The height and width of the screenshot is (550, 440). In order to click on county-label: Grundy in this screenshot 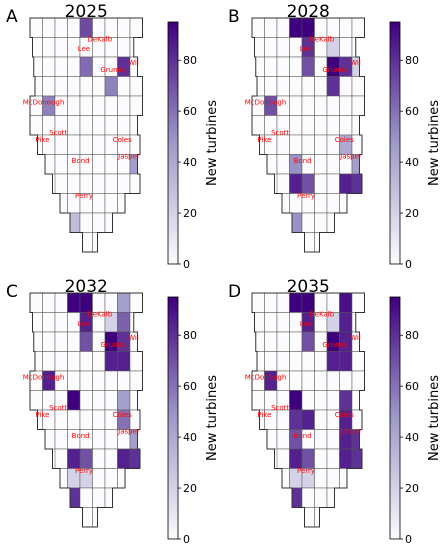, I will do `click(113, 345)`.